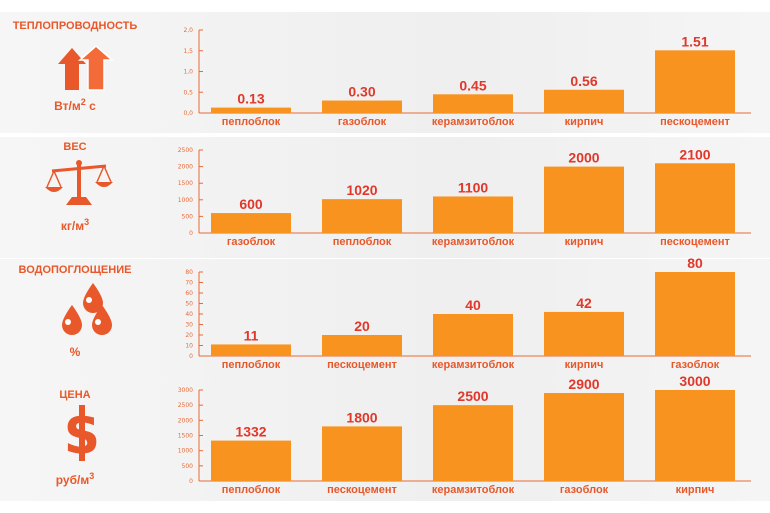 The image size is (770, 513). What do you see at coordinates (188, 92) in the screenshot?
I see `y-tick-label: 0,5` at bounding box center [188, 92].